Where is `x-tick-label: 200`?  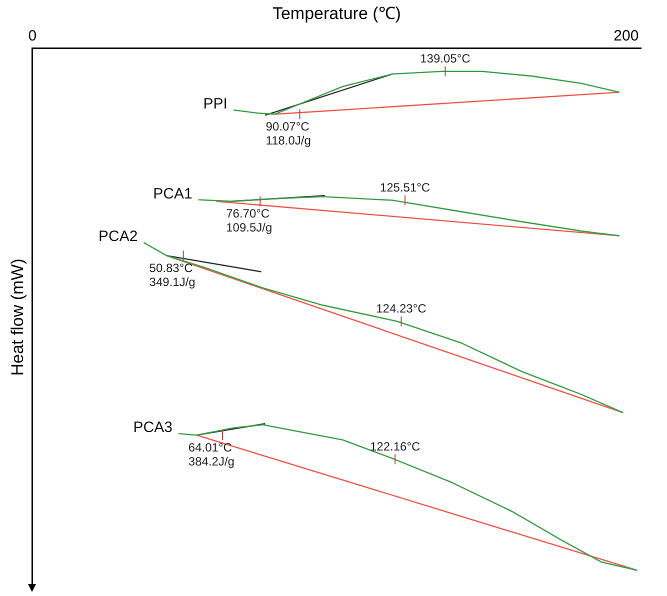 x-tick-label: 200 is located at coordinates (626, 36).